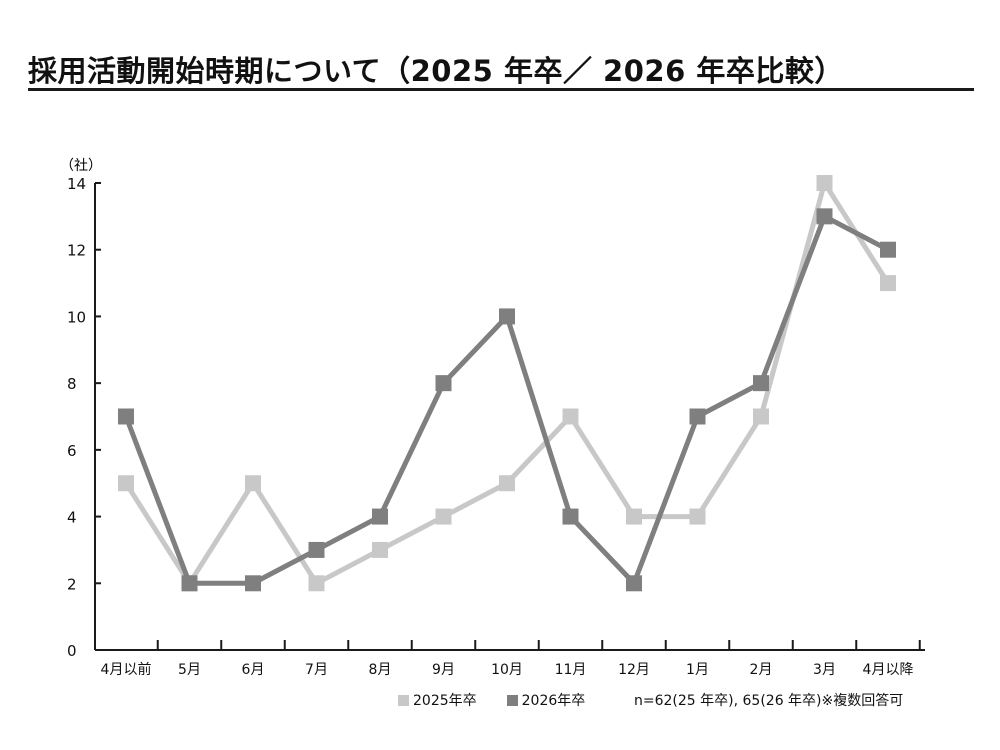 Image resolution: width=1000 pixels, height=750 pixels. I want to click on chart-title: 採用活動開始時期について（2025 年卒／ 2026 年卒比較）, so click(436, 71).